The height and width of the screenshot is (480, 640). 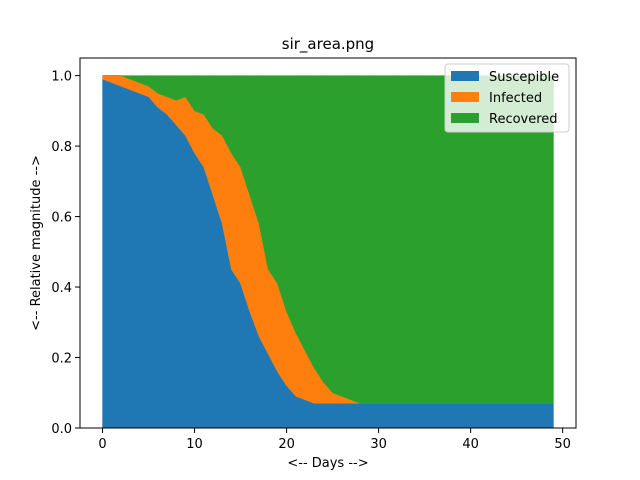 I want to click on legend-label-infected: Infected, so click(x=515, y=98).